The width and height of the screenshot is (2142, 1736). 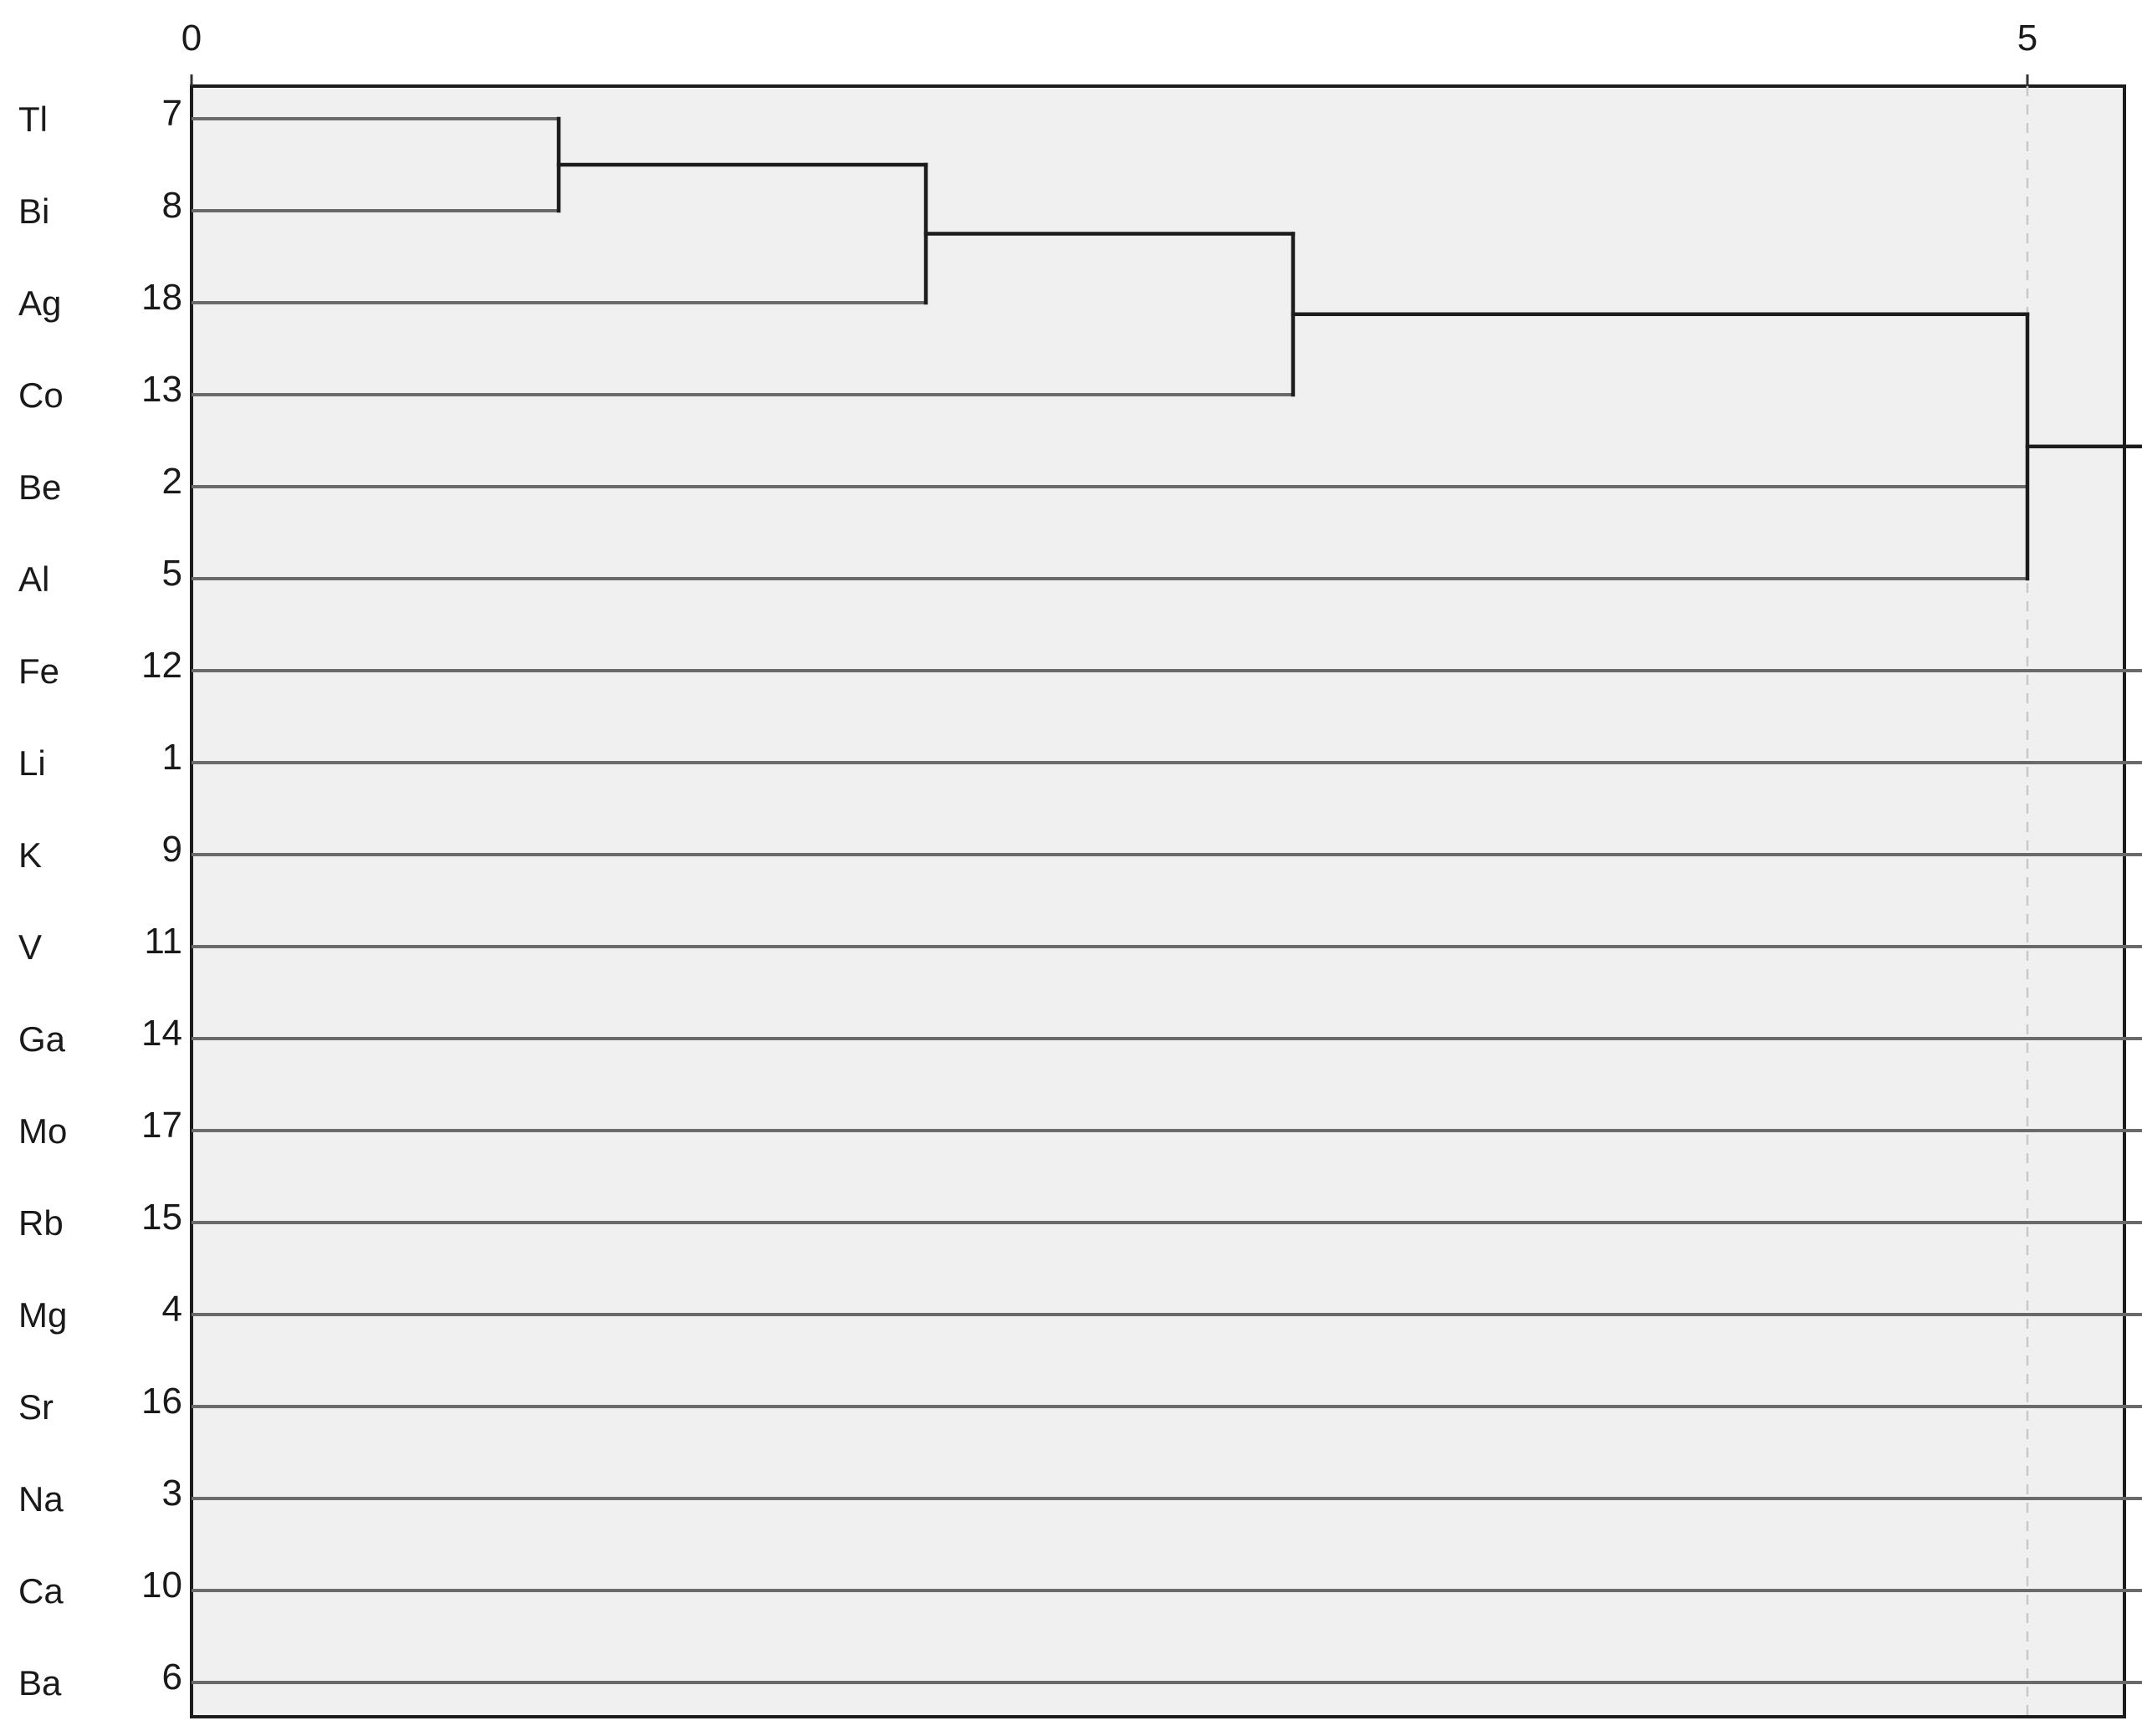 I want to click on case-number: 16, so click(x=161, y=1401).